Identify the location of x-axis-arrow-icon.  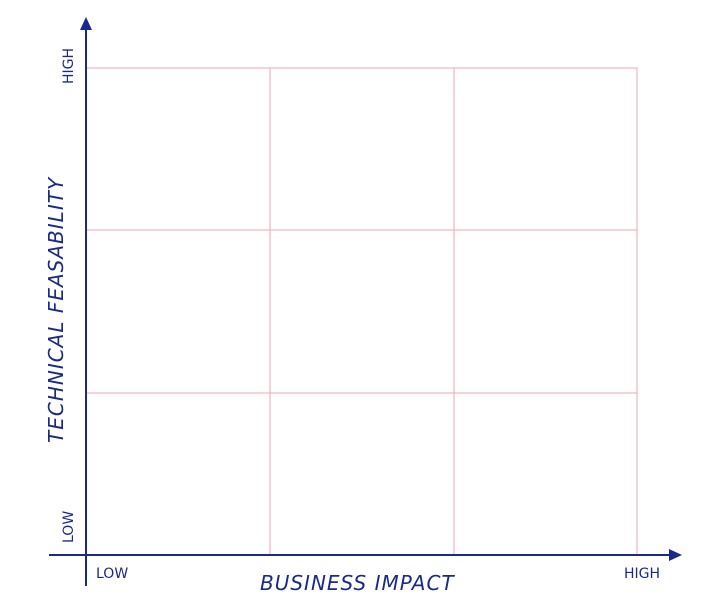
(675, 555).